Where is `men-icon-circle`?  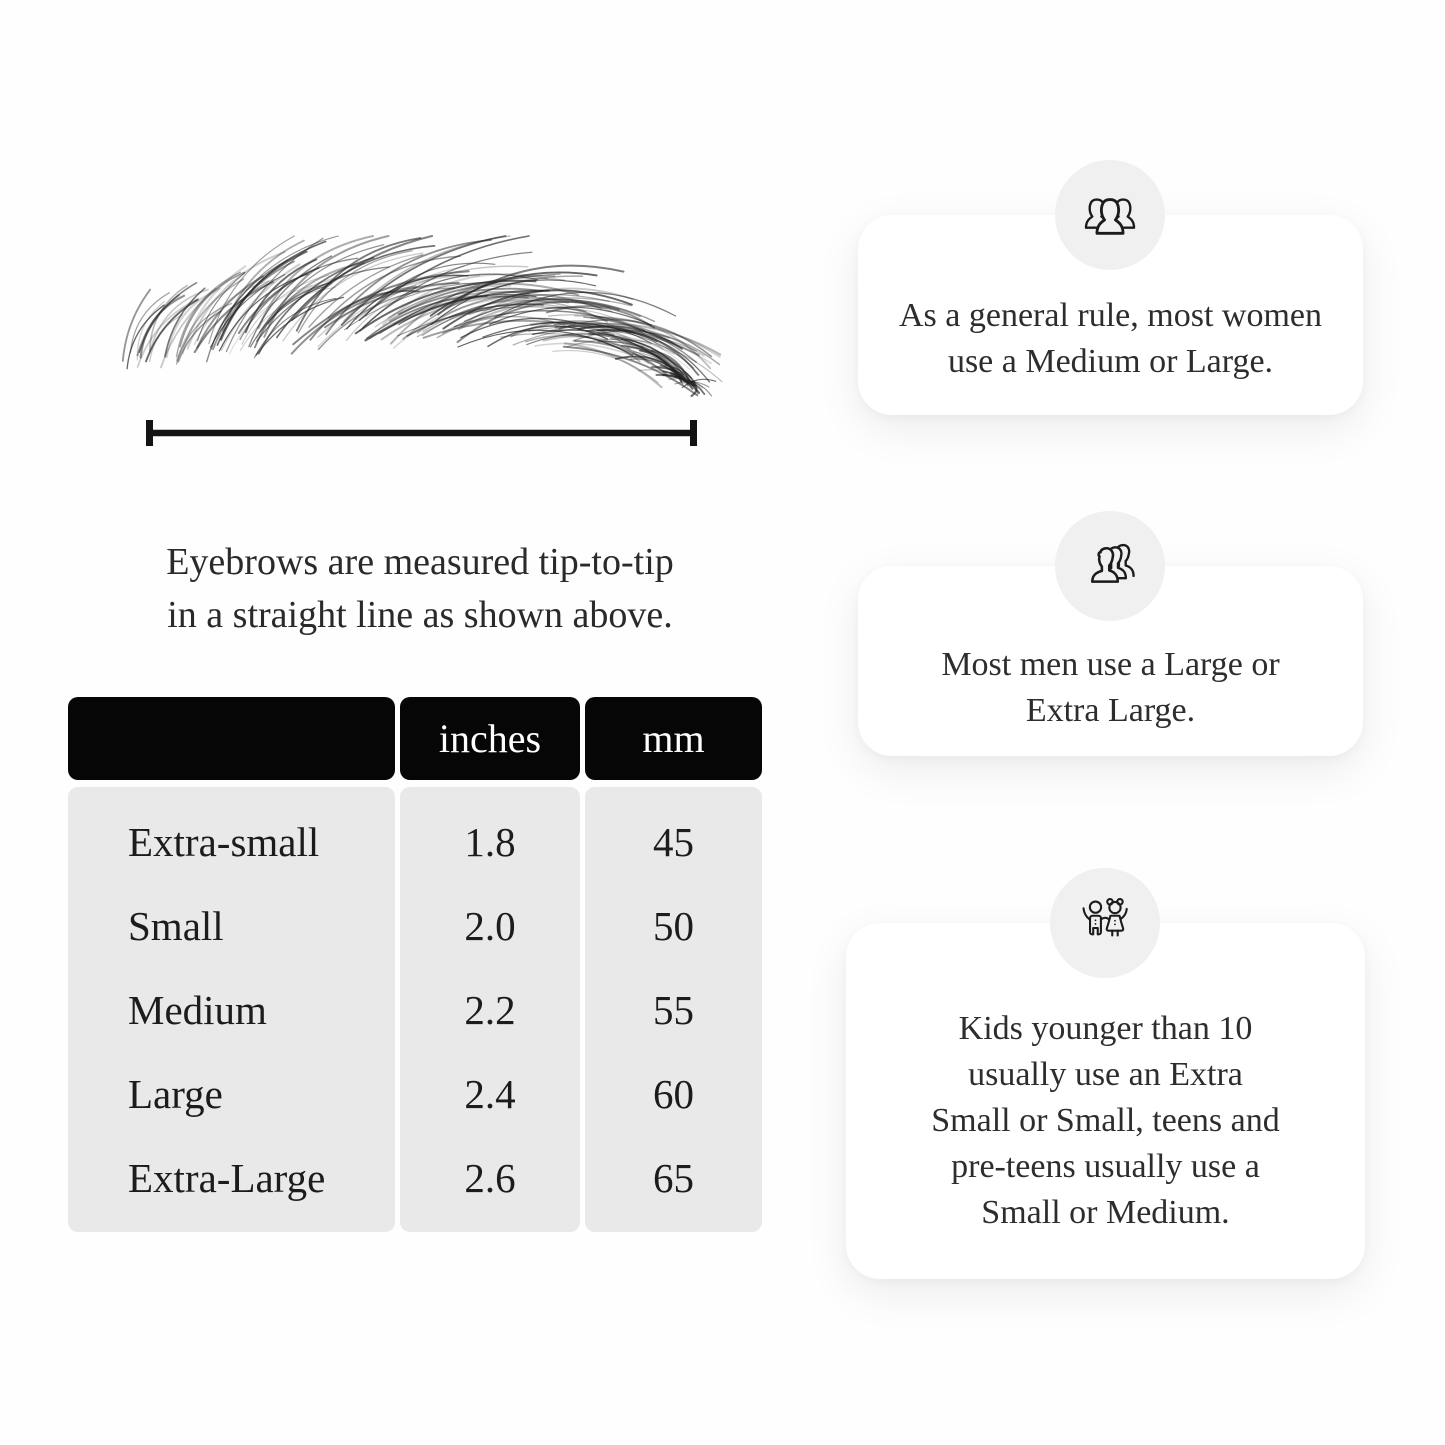
men-icon-circle is located at coordinates (1110, 566).